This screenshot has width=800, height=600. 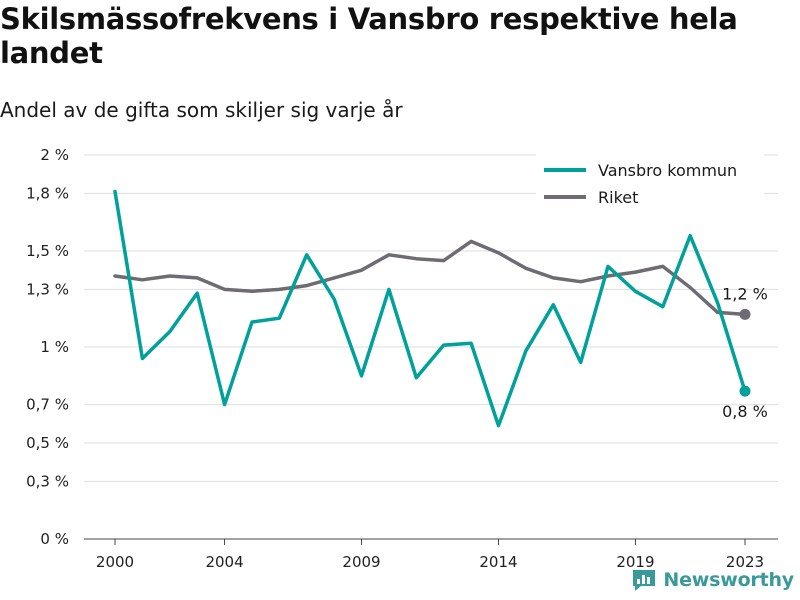 What do you see at coordinates (54, 155) in the screenshot?
I see `y-tick-label: 2 %` at bounding box center [54, 155].